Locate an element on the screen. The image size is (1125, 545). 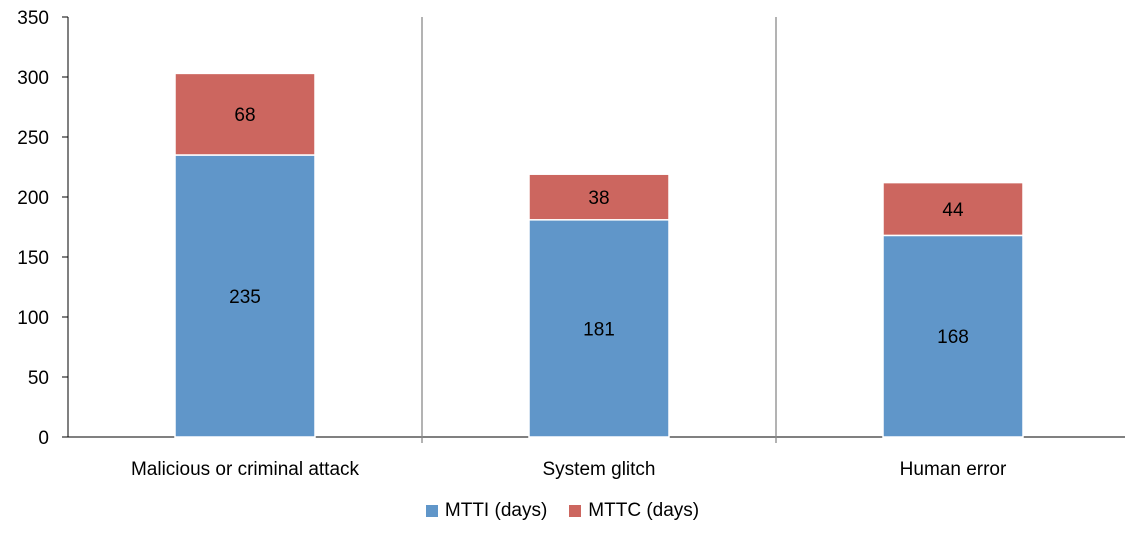
y-tick-label: 50 is located at coordinates (38, 378).